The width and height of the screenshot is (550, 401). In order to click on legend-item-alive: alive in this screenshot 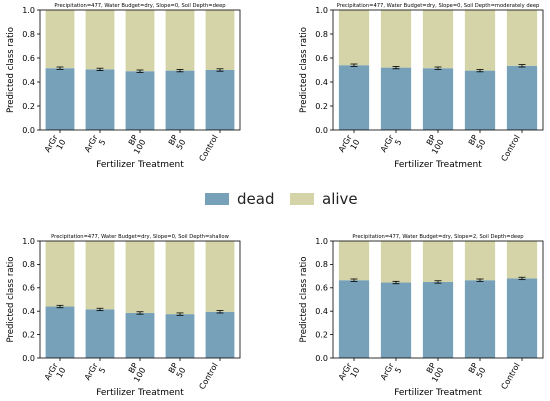, I will do `click(324, 199)`.